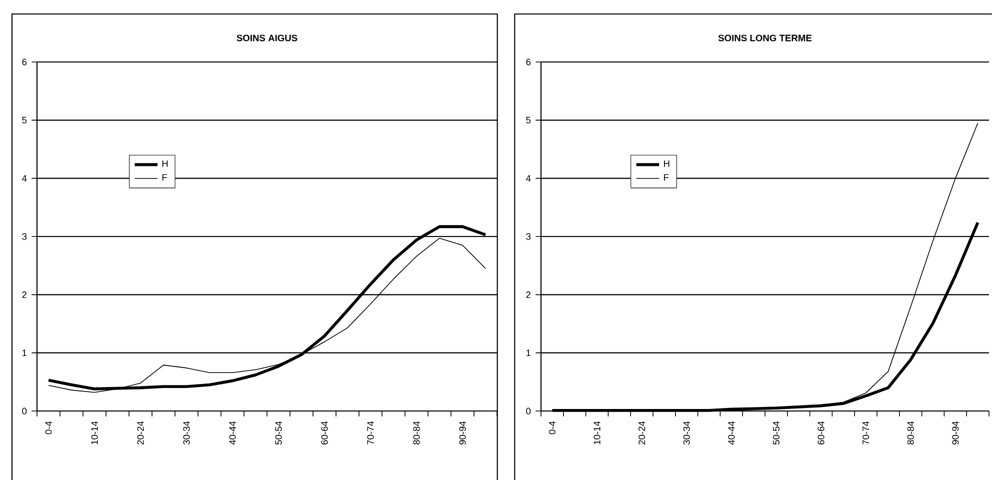  Describe the element at coordinates (267, 38) in the screenshot. I see `chart-title: SOINS AIGUS` at that location.